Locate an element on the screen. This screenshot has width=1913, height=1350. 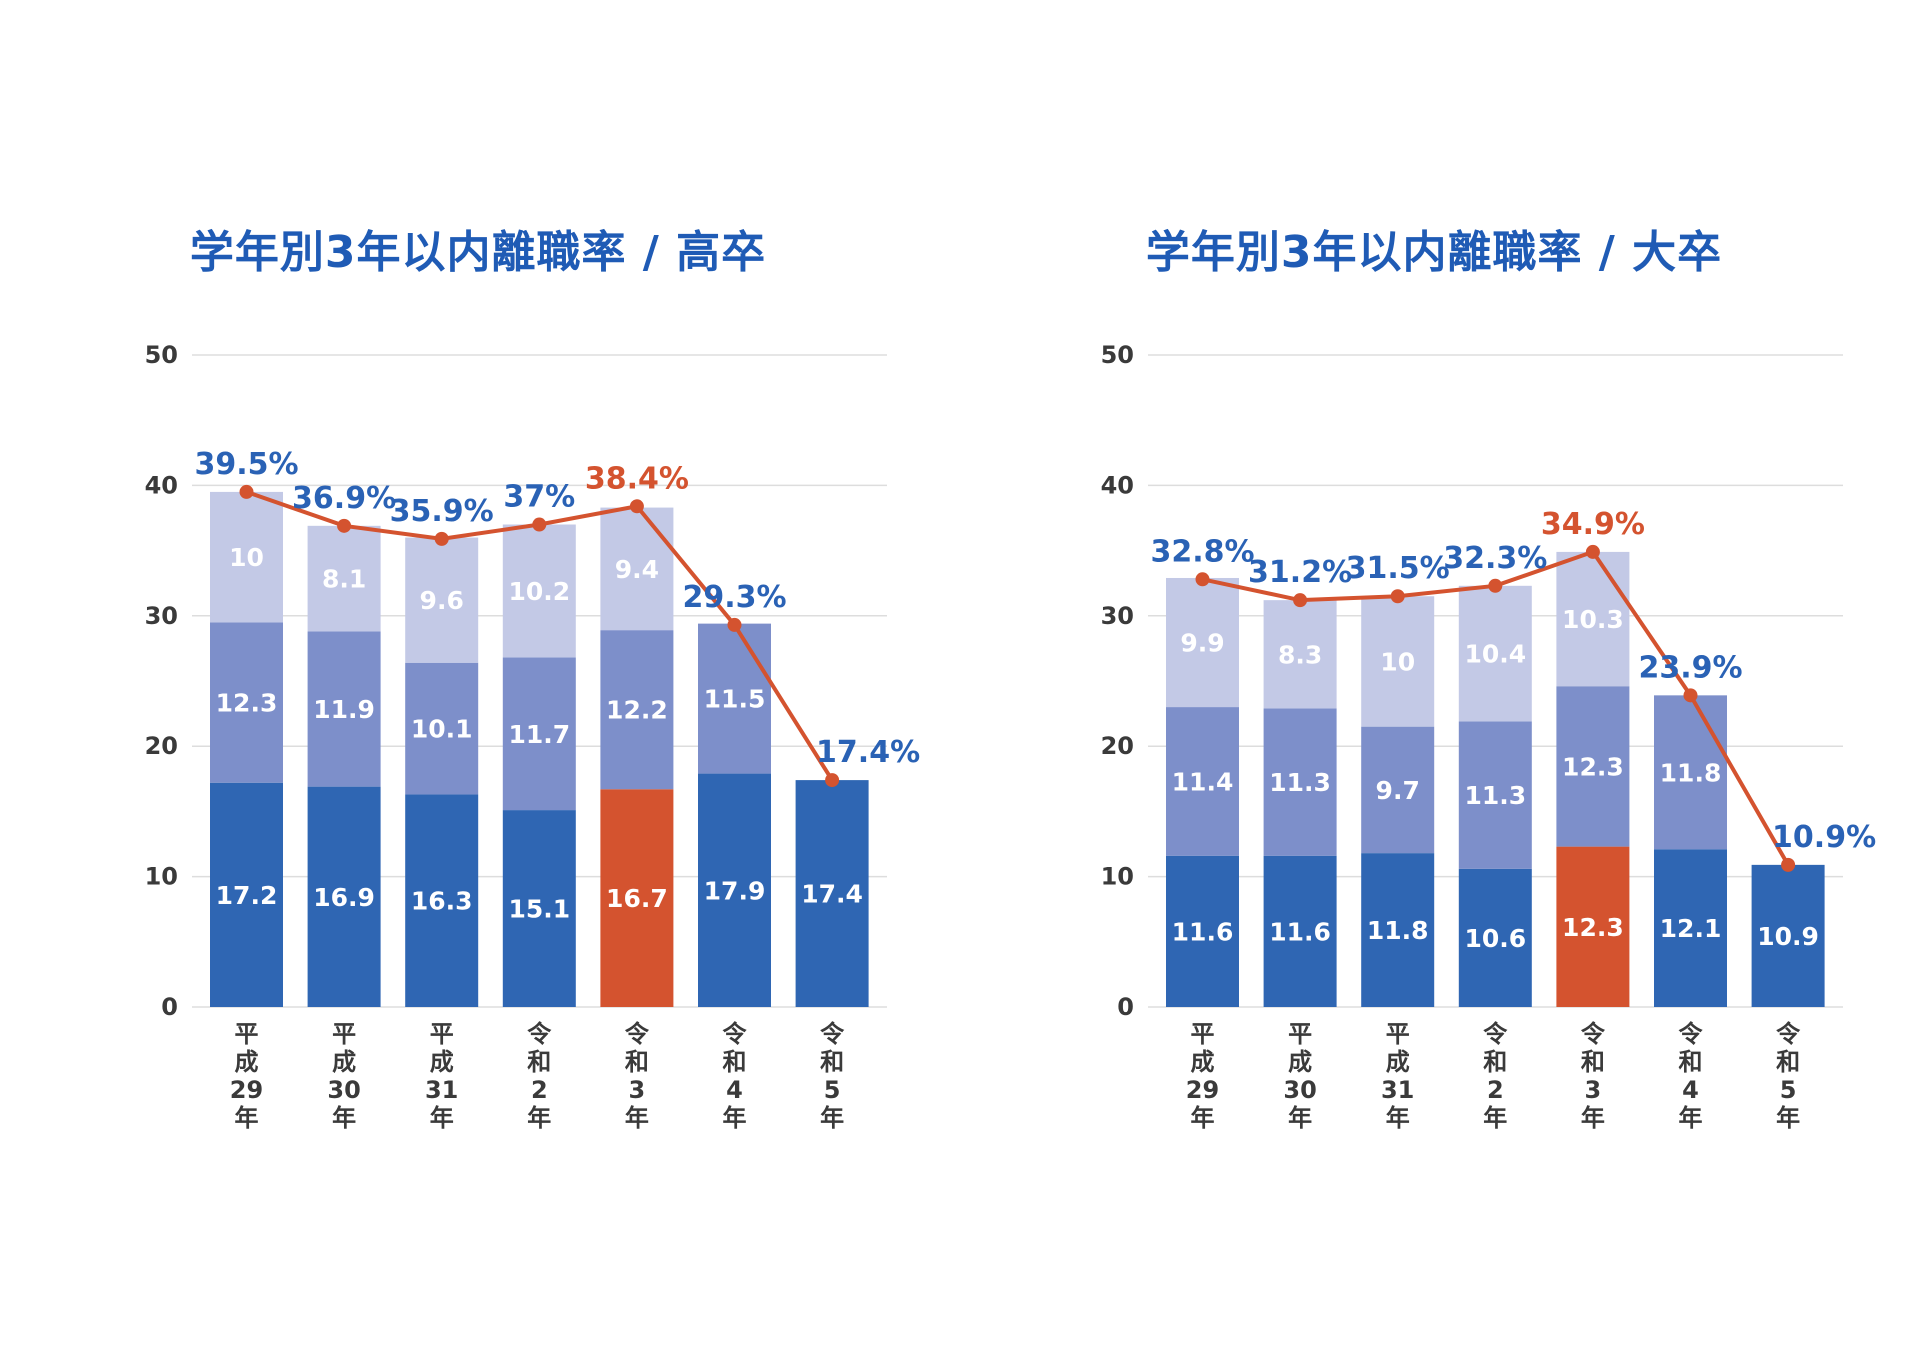
total-rate-label: 37% is located at coordinates (539, 497).